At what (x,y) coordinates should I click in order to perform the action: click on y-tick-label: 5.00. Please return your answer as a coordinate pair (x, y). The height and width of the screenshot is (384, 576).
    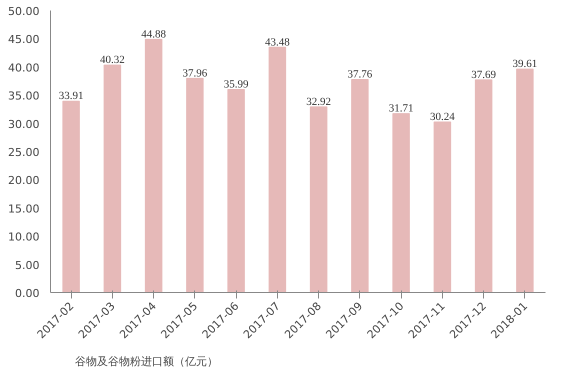
    Looking at the image, I should click on (27, 265).